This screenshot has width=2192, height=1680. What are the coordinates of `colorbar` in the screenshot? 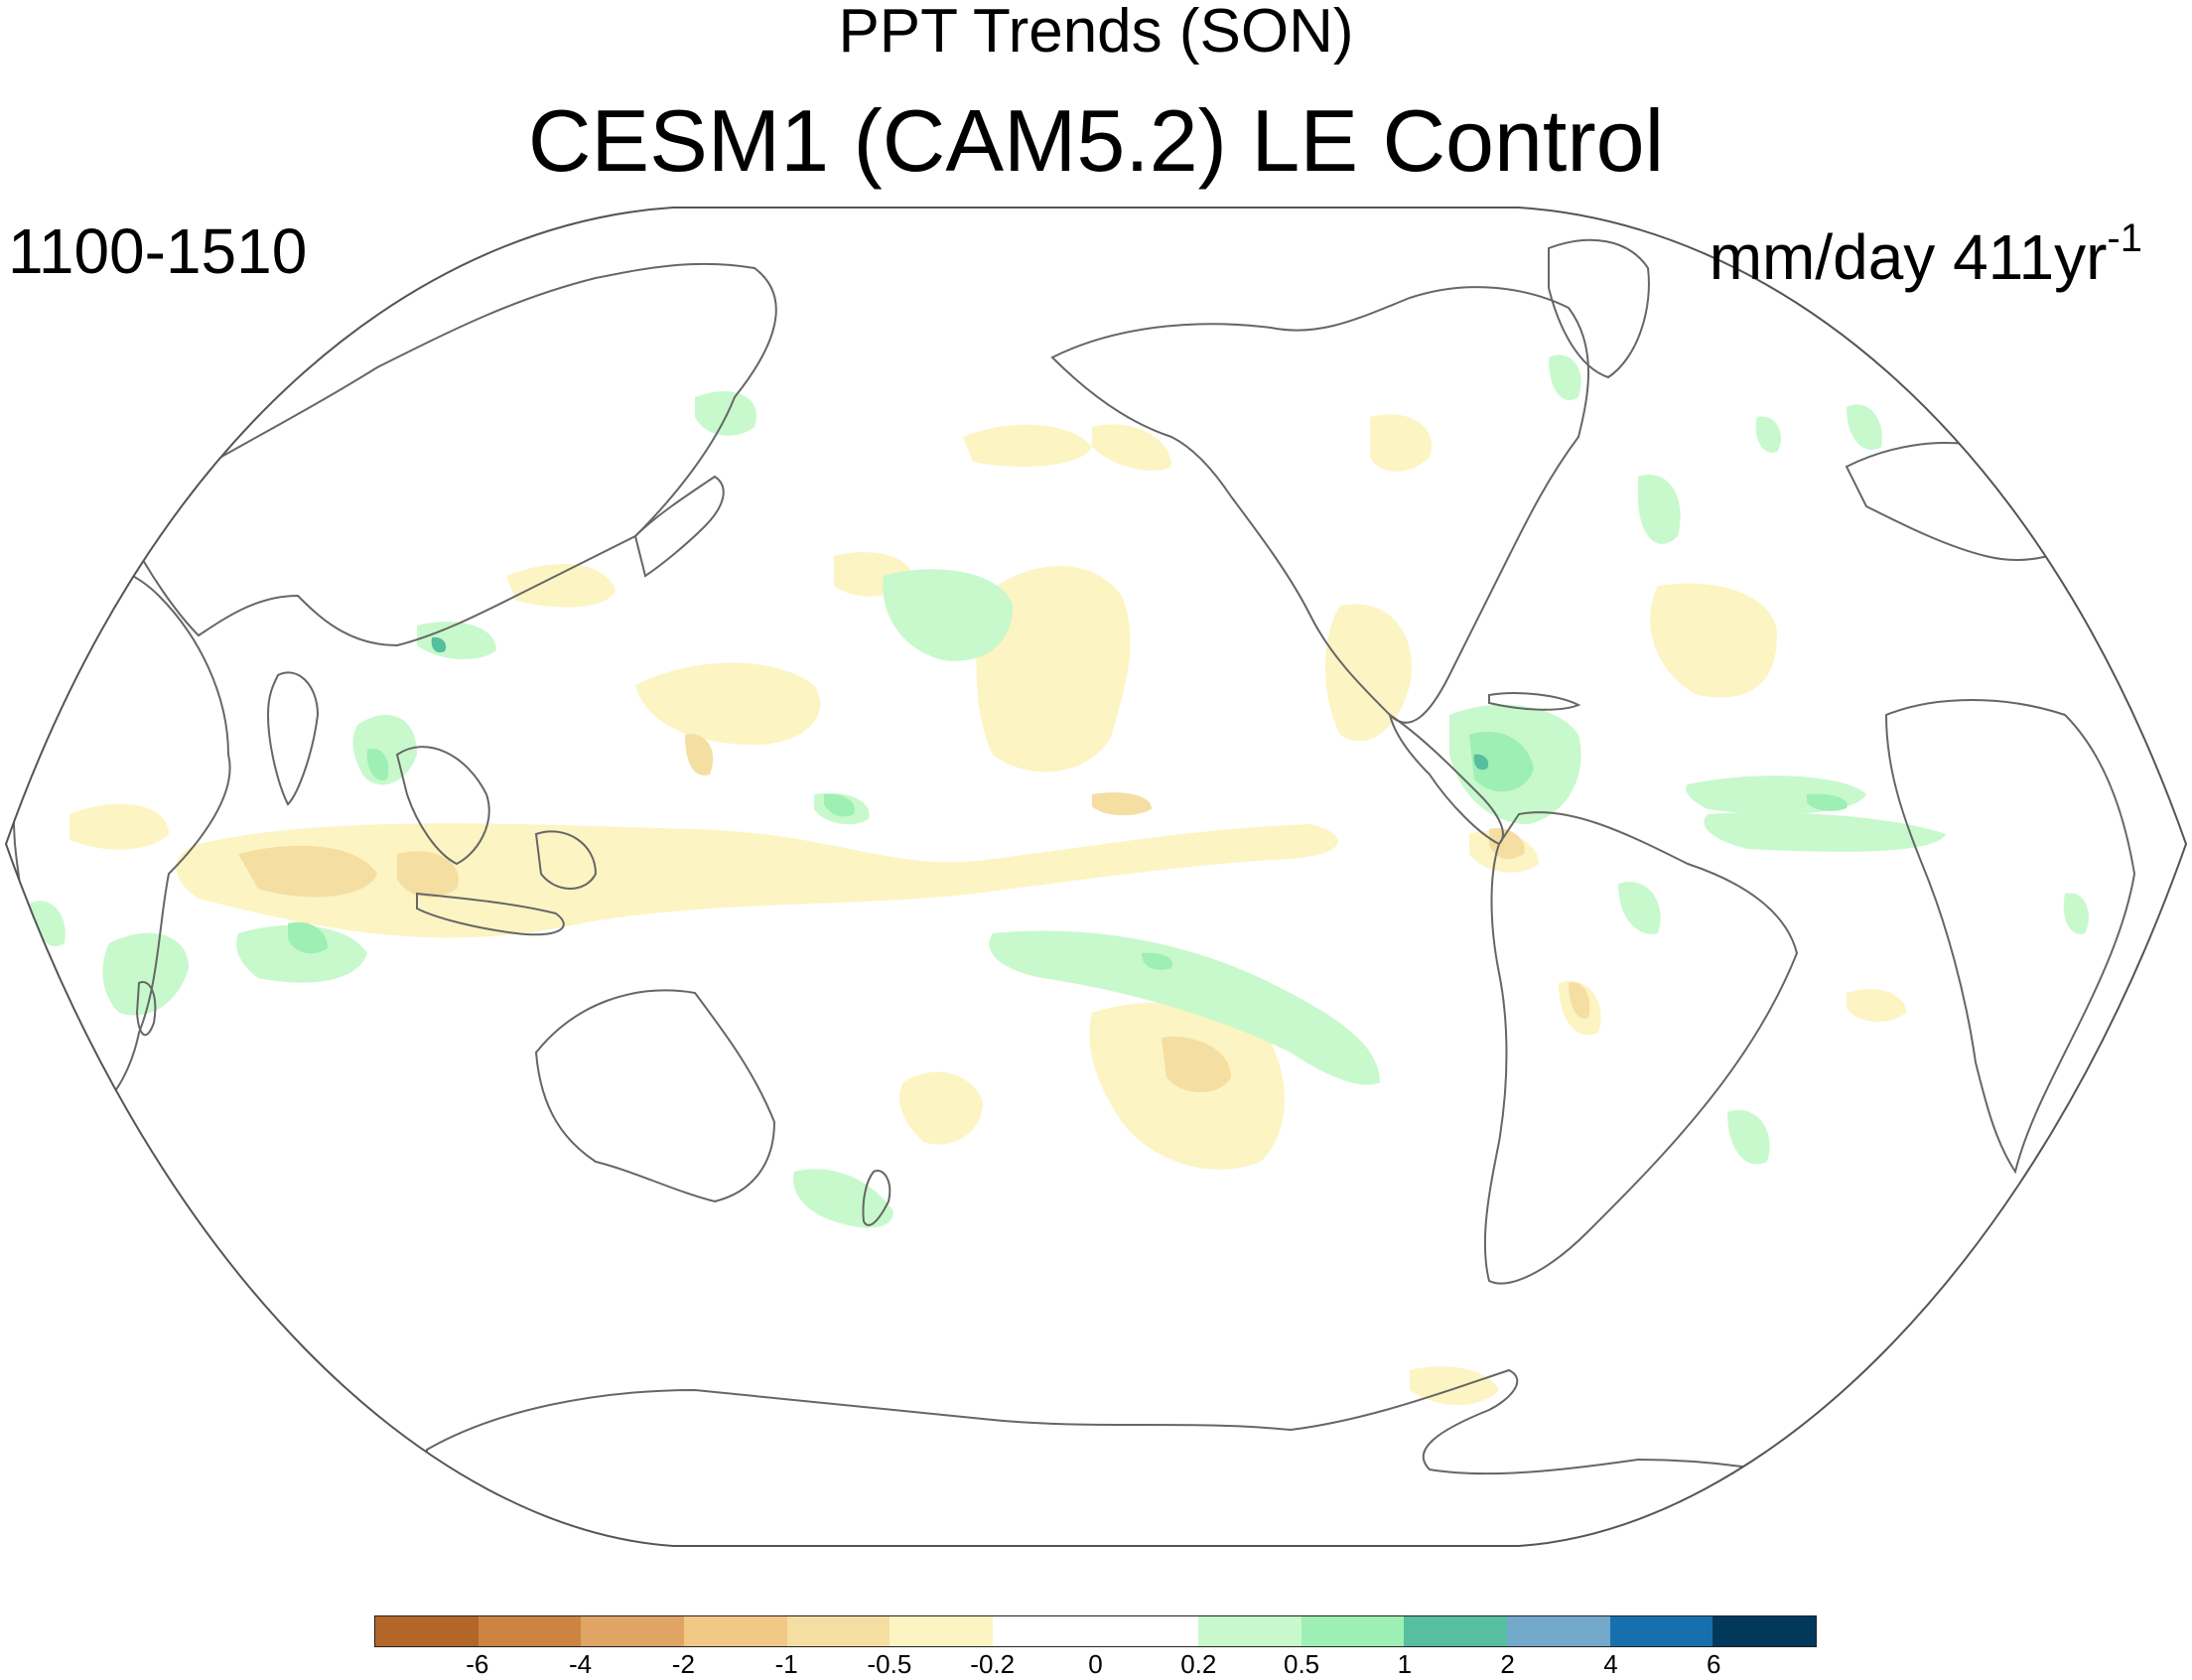 It's located at (1095, 1631).